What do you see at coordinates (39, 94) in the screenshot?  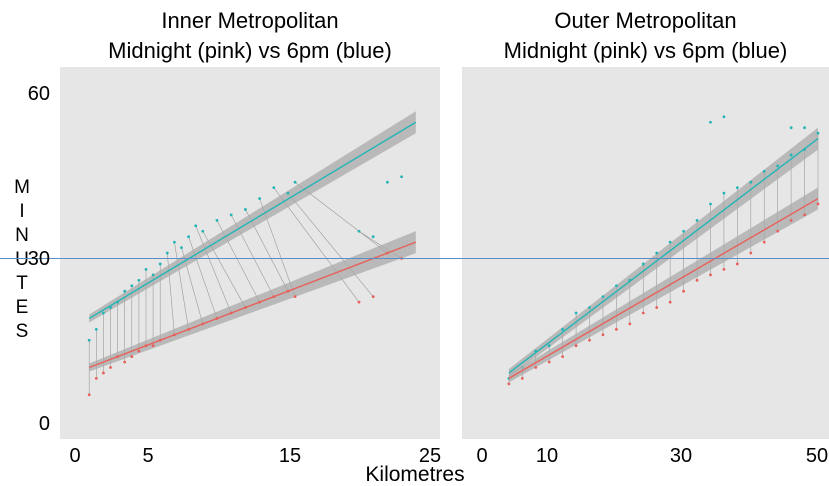 I see `y-tick-label: 60` at bounding box center [39, 94].